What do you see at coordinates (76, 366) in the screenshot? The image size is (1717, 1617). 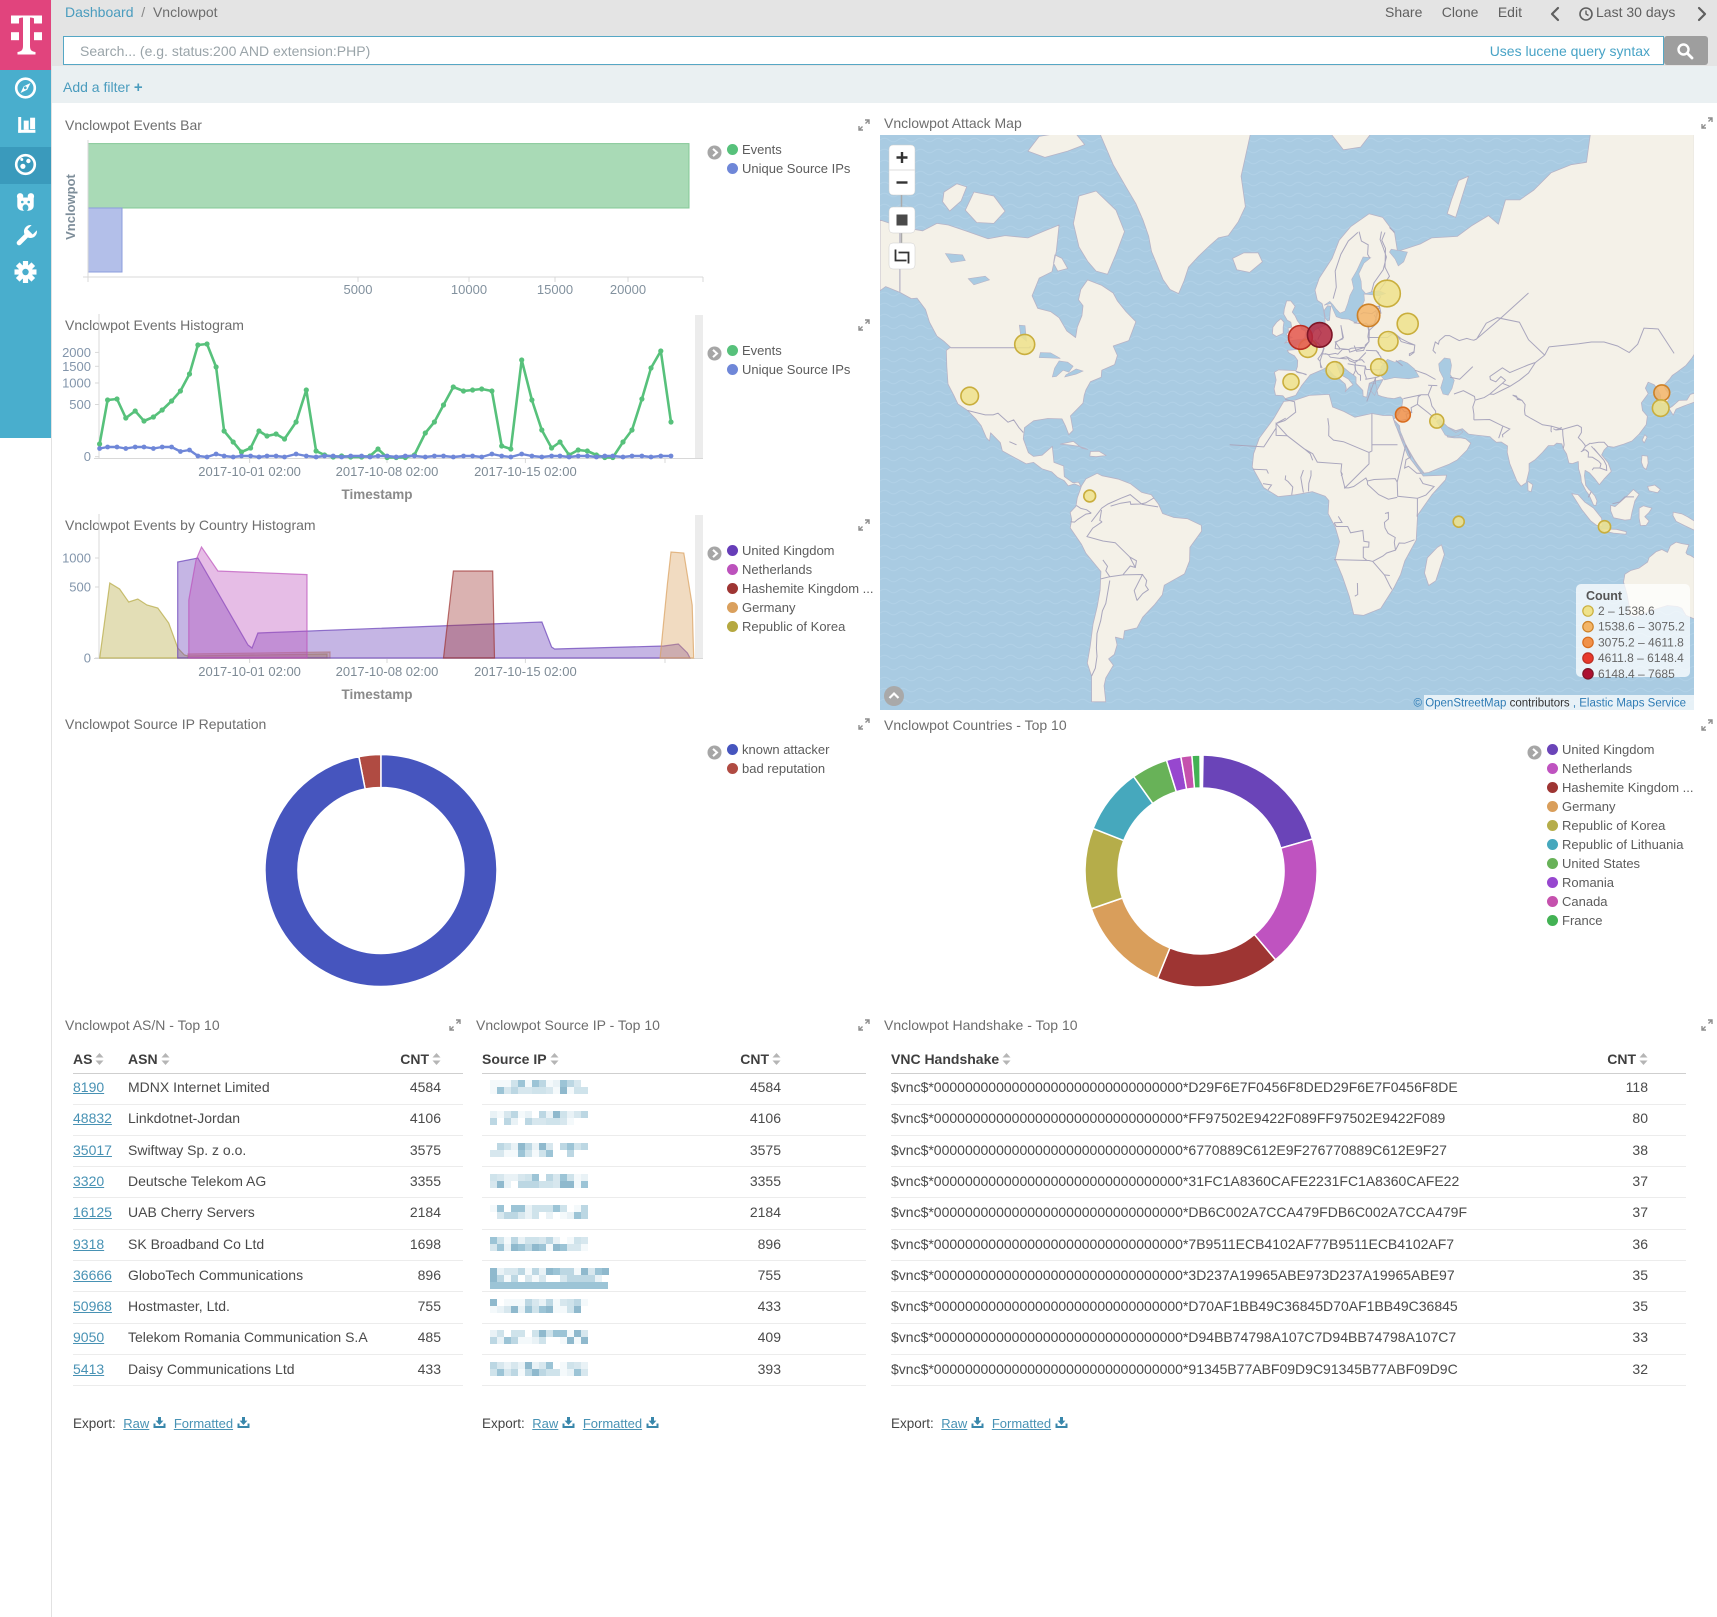 I see `svg-text: 1500` at bounding box center [76, 366].